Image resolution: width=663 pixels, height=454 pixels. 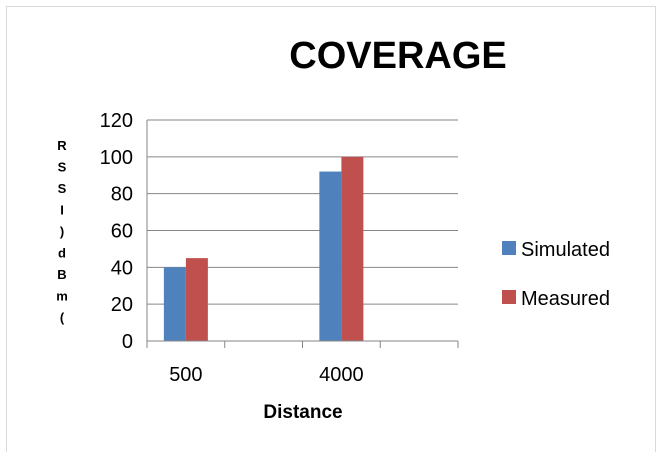 What do you see at coordinates (302, 412) in the screenshot?
I see `x-axis-title: Distance` at bounding box center [302, 412].